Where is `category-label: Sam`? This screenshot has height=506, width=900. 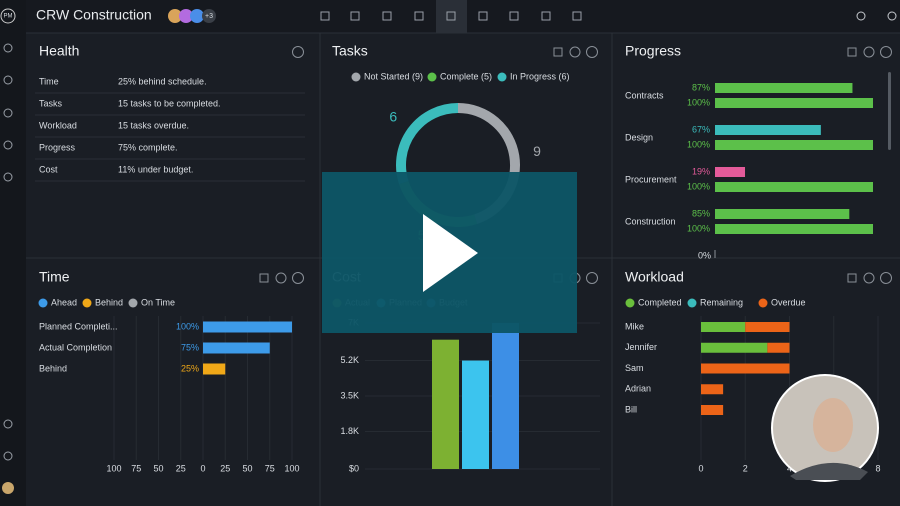 category-label: Sam is located at coordinates (634, 368).